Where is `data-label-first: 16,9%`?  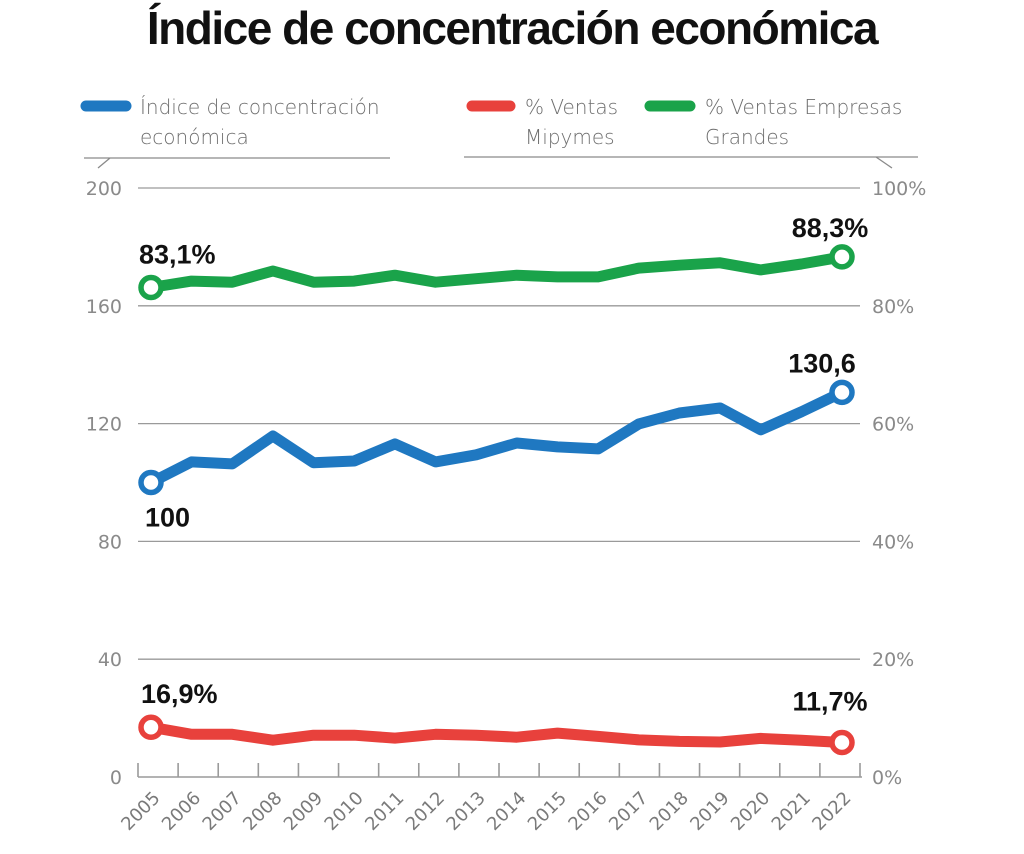 data-label-first: 16,9% is located at coordinates (179, 694).